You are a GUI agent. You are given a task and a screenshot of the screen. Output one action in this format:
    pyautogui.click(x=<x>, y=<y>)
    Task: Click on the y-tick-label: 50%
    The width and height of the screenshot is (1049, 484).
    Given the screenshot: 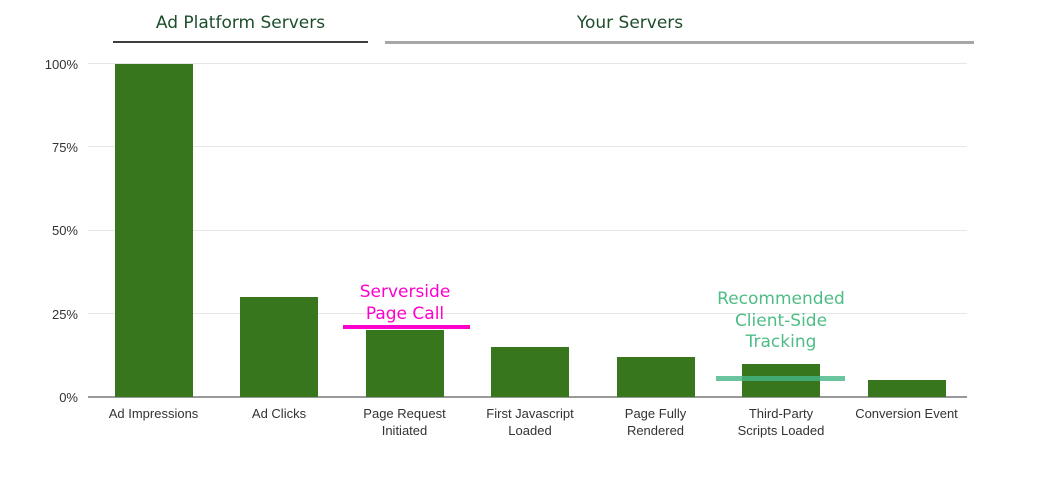 What is the action you would take?
    pyautogui.click(x=64, y=231)
    